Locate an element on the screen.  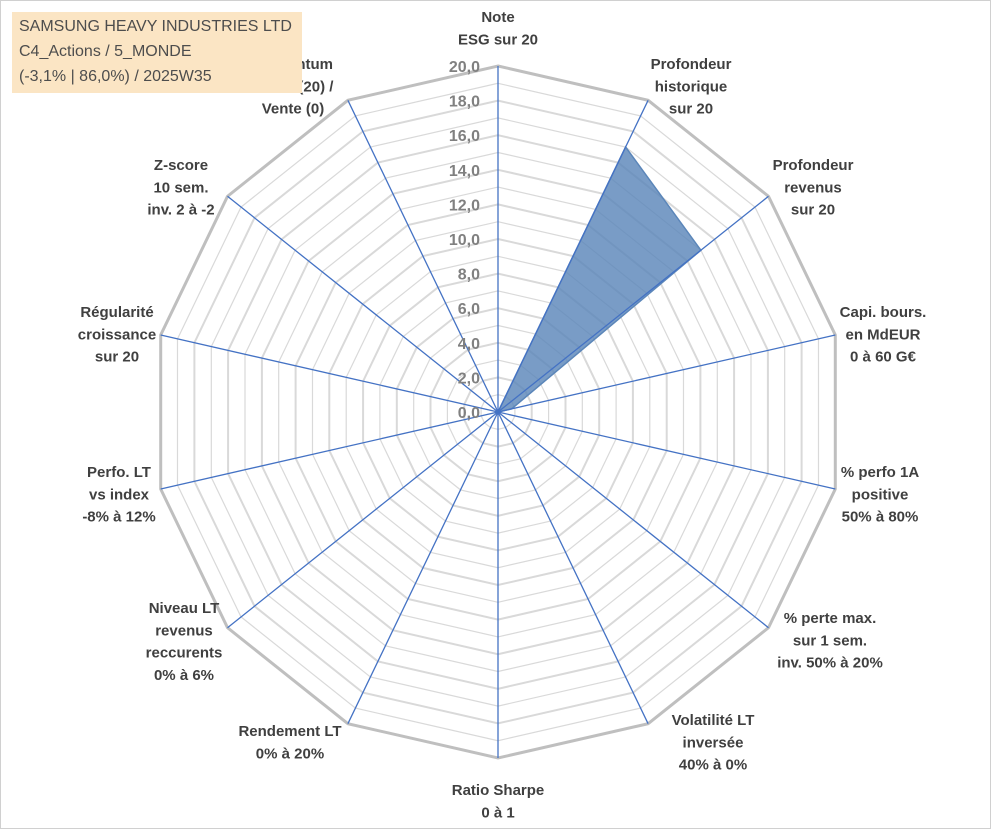
axis-label-line: Capi. bours. is located at coordinates (883, 312).